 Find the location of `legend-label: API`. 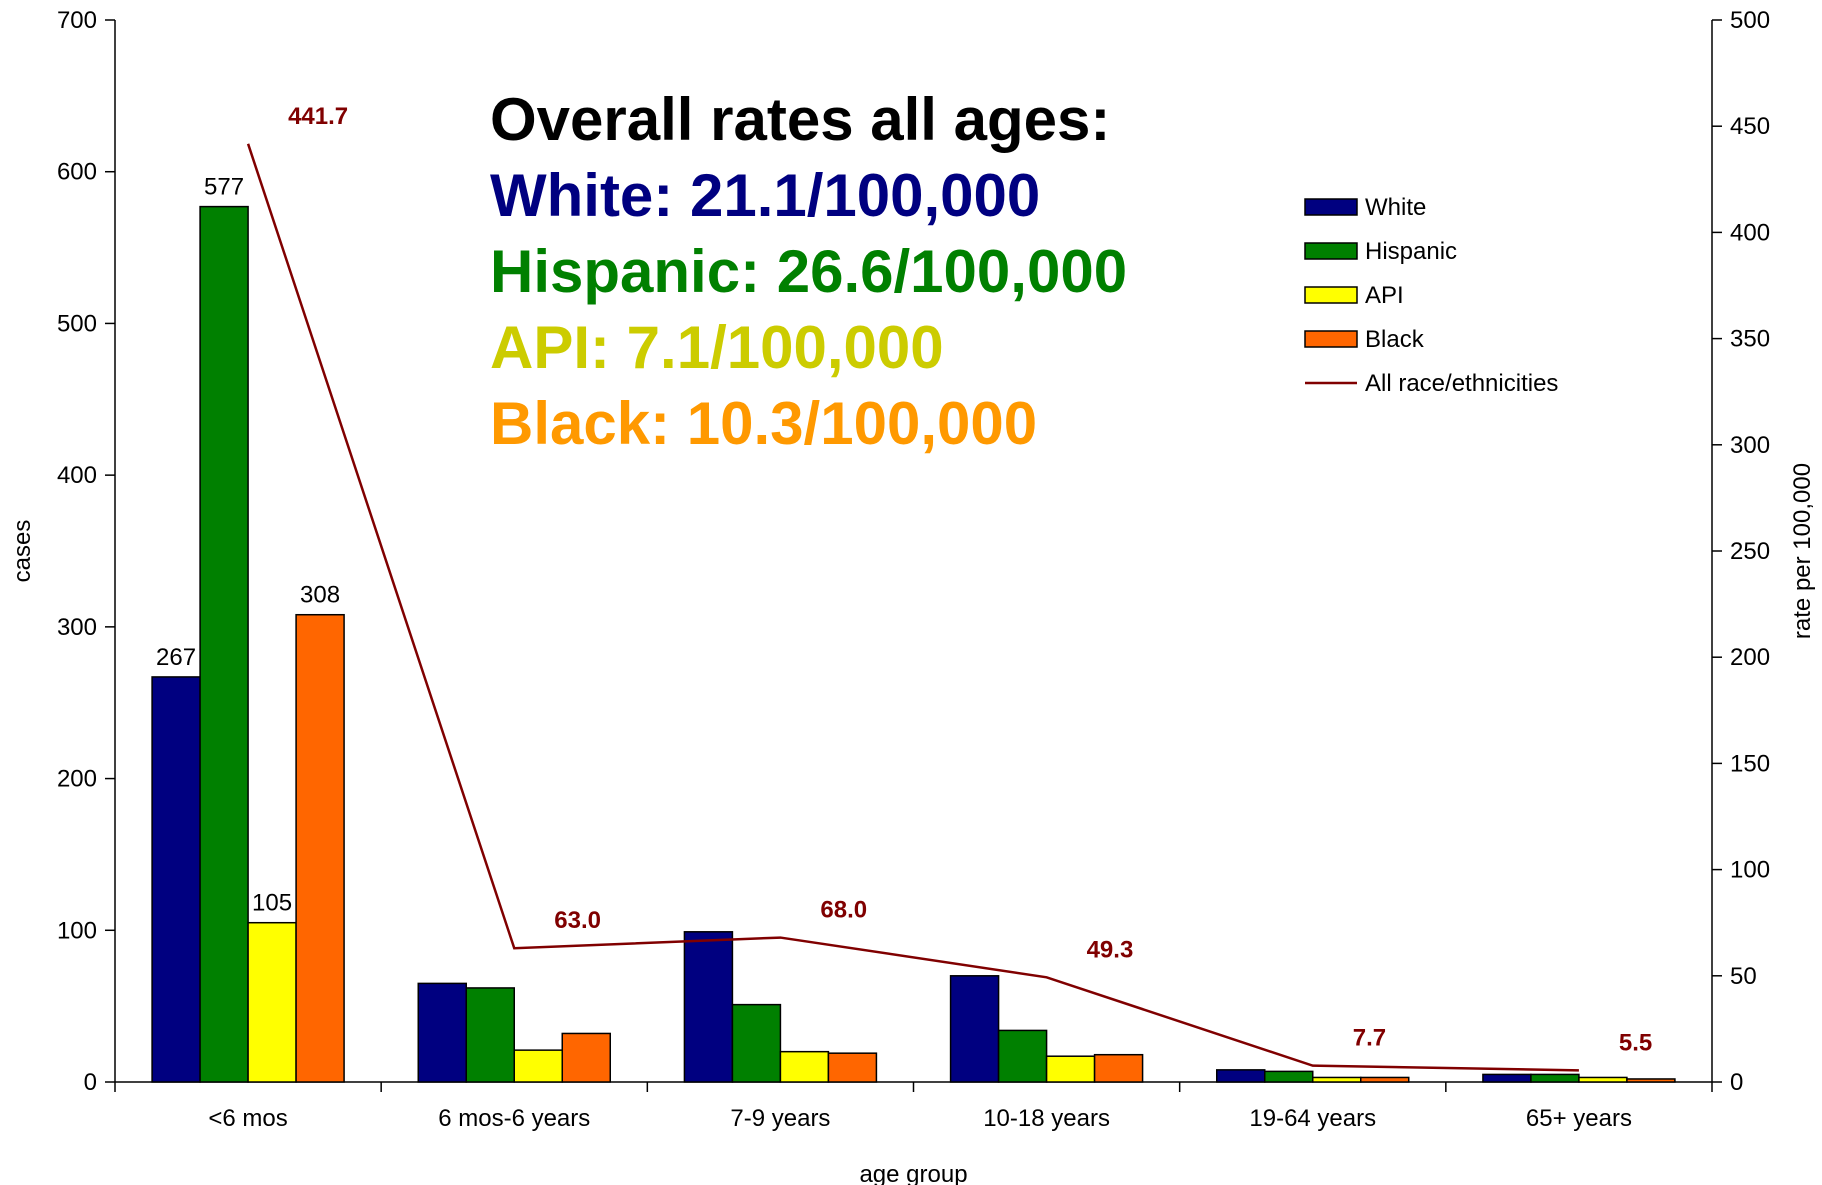

legend-label: API is located at coordinates (1384, 295).